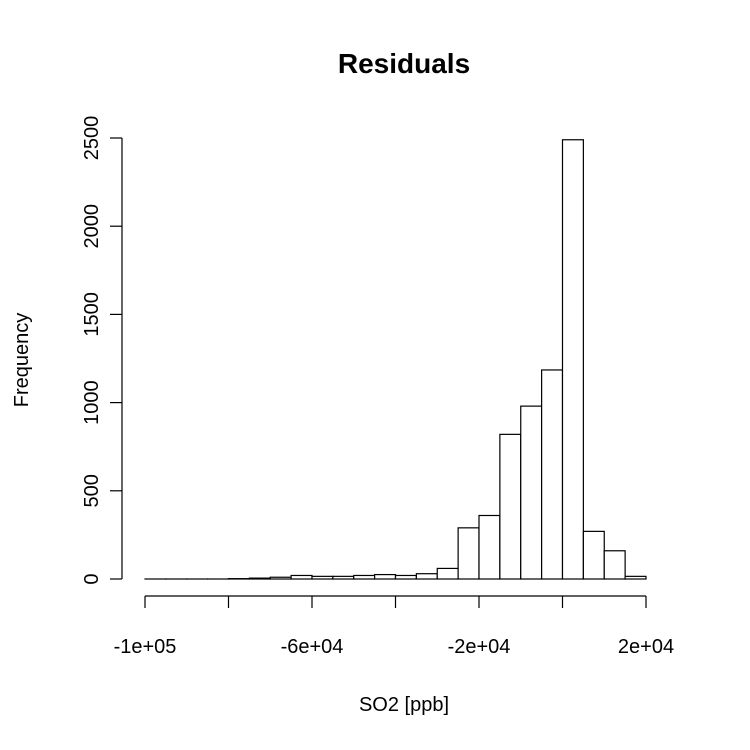  I want to click on y-axis: 0 500 1000 1500 2000 2500, so click(102, 350).